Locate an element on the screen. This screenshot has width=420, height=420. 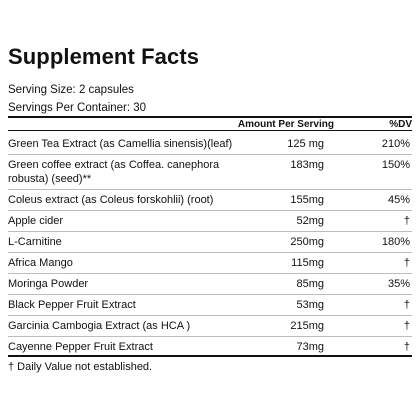
nutrient-amount: 115mg is located at coordinates (307, 263).